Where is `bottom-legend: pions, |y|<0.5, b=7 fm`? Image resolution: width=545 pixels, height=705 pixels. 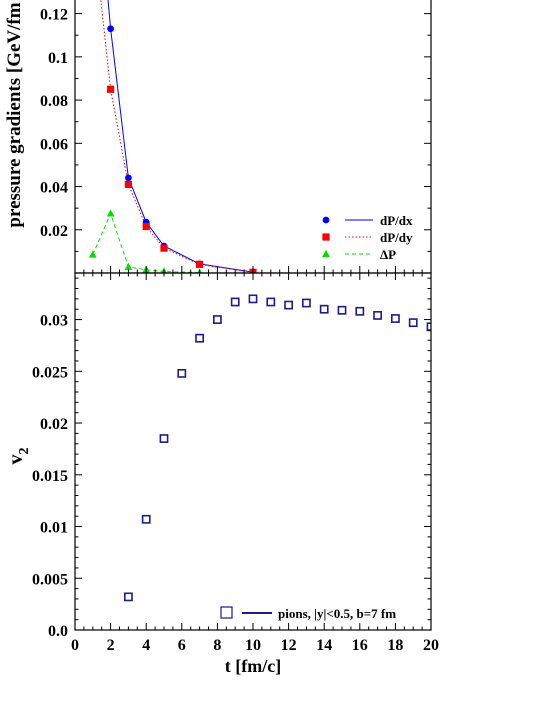
bottom-legend: pions, |y|<0.5, b=7 fm is located at coordinates (308, 613).